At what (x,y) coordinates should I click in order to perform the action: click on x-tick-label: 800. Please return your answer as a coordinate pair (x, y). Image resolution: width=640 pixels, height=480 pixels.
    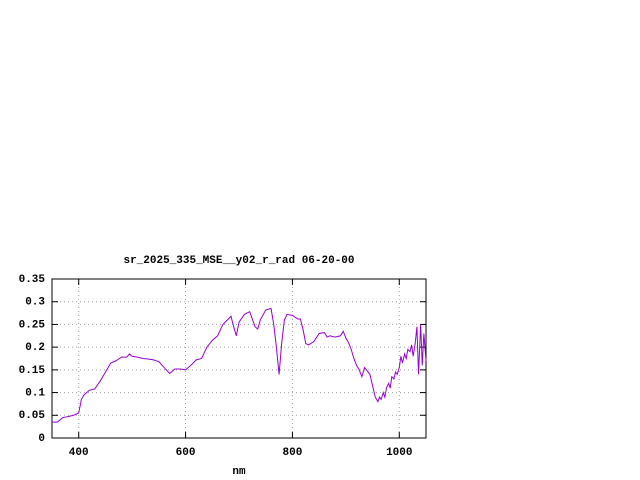
    Looking at the image, I should click on (293, 453).